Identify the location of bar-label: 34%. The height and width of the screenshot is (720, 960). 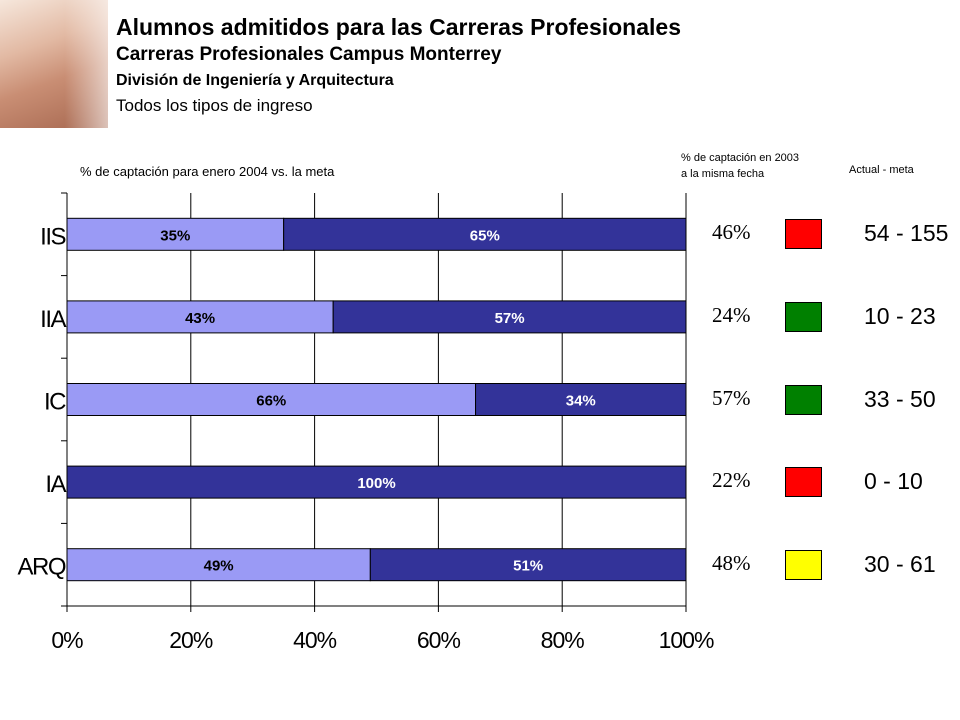
(581, 401).